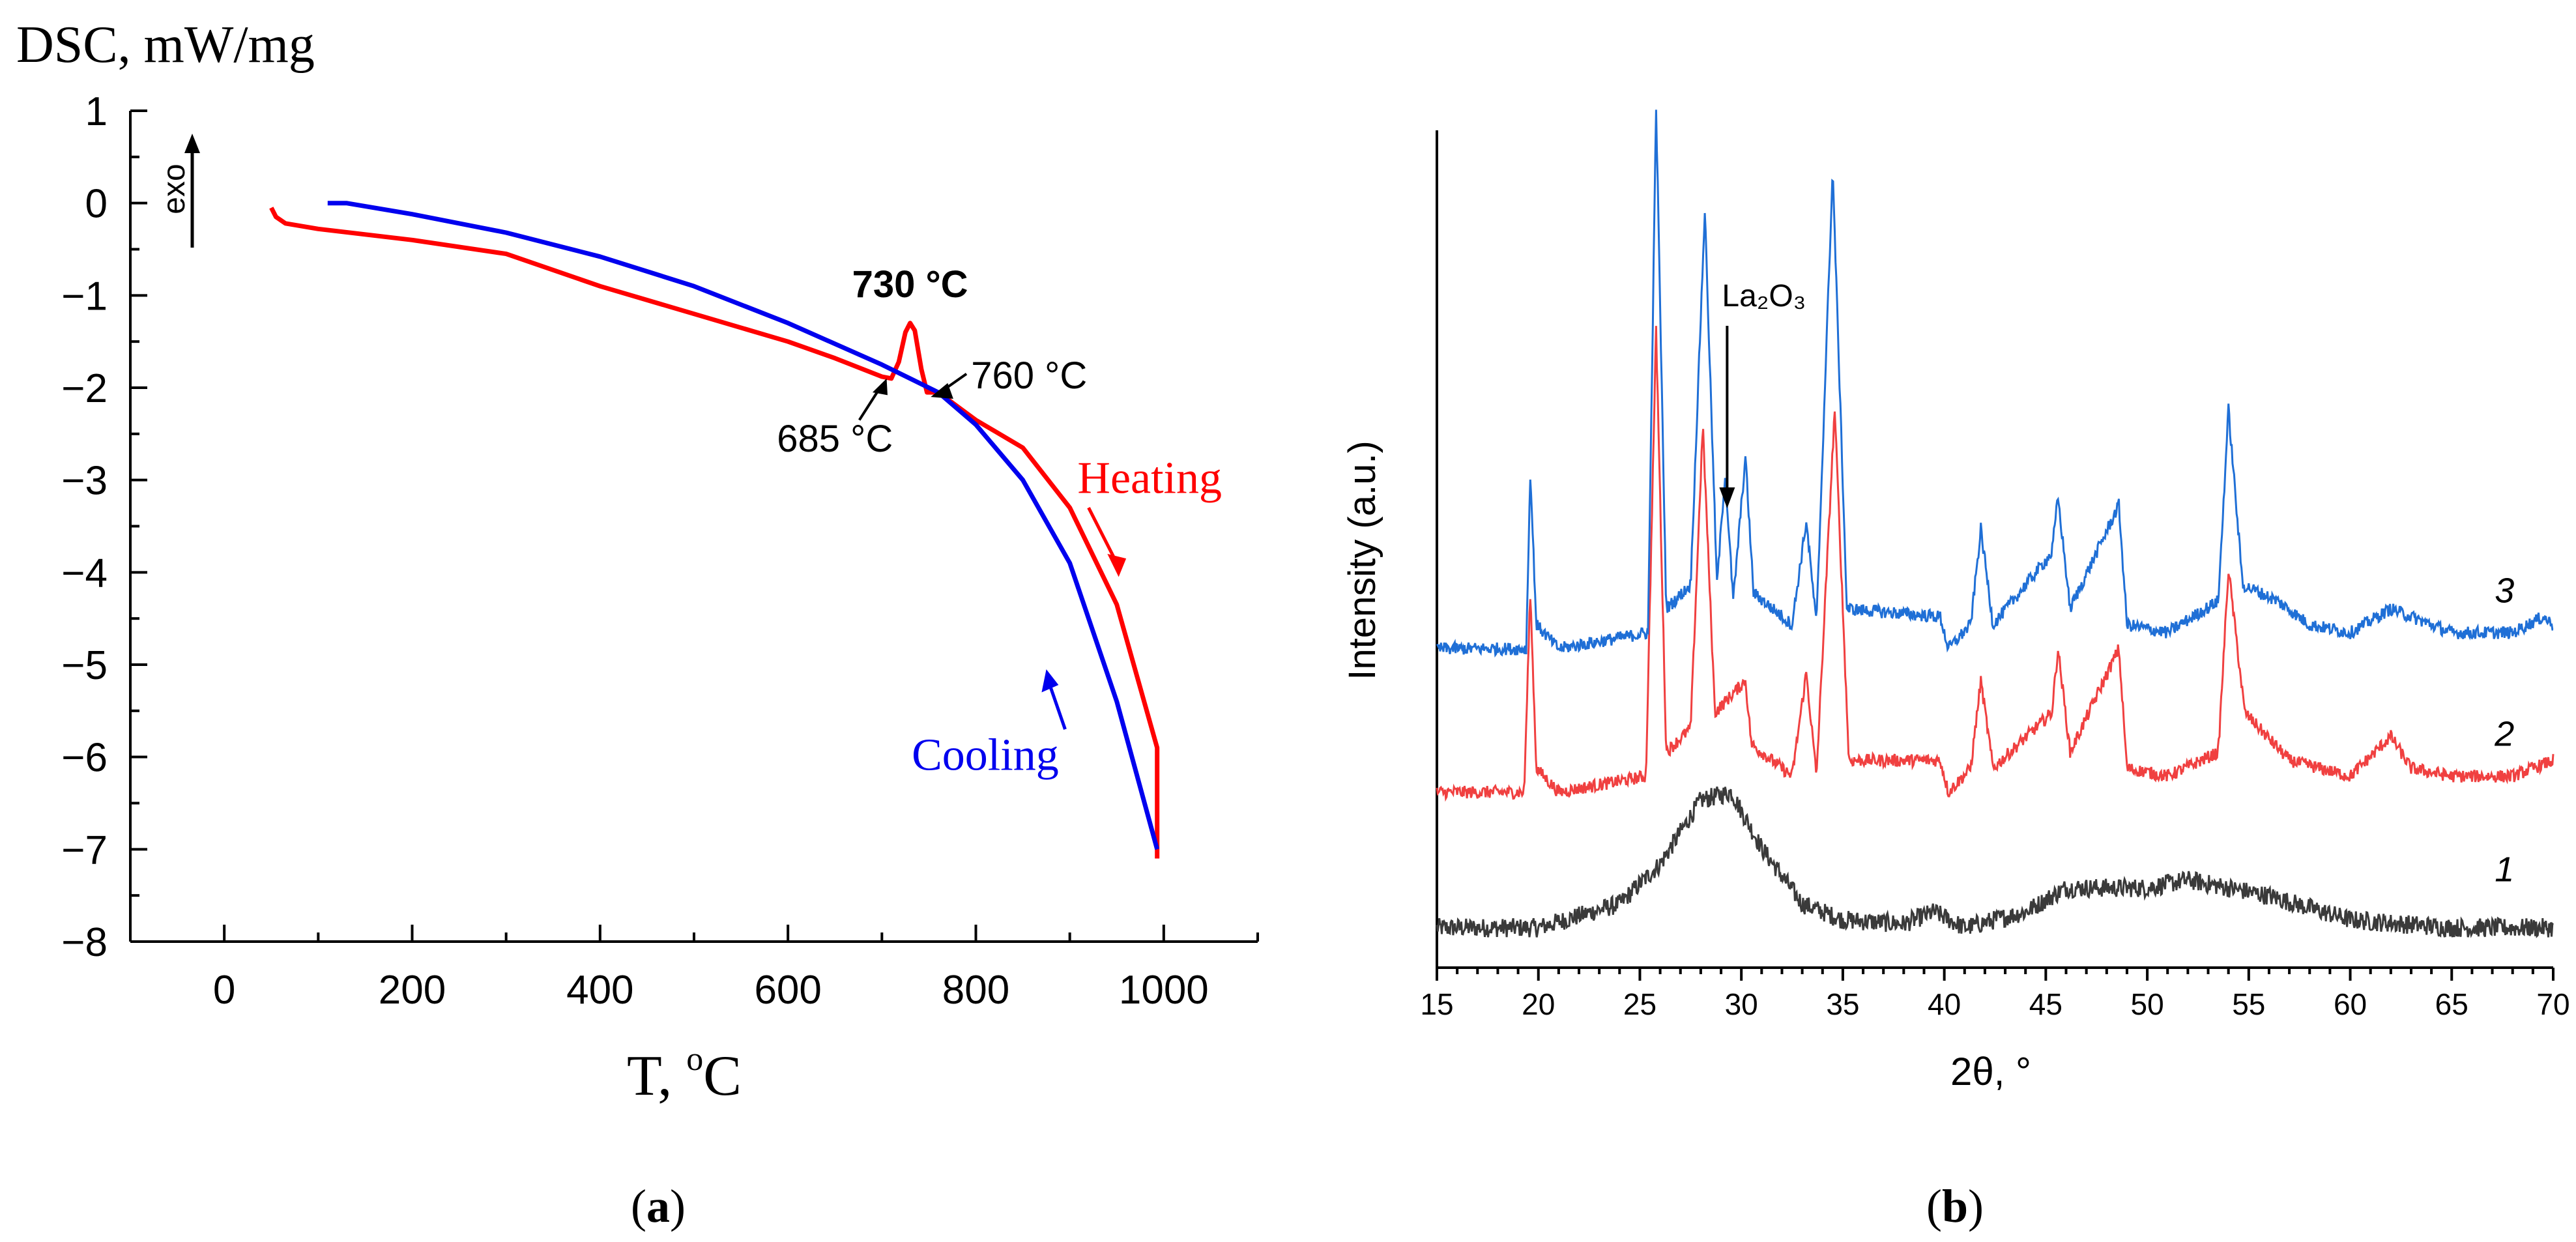 The image size is (2576, 1242). Describe the element at coordinates (1764, 296) in the screenshot. I see `la2o3-label: La₂O₃` at that location.